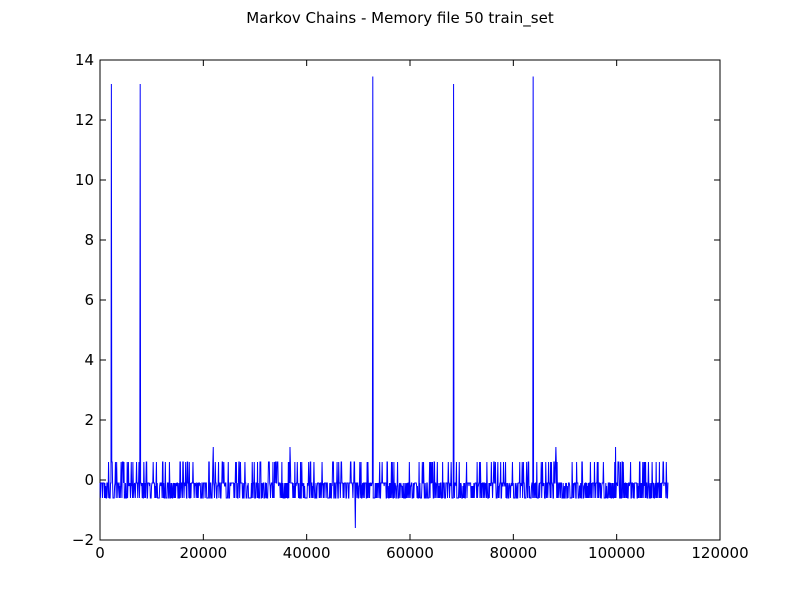 This screenshot has height=600, width=800. Describe the element at coordinates (719, 553) in the screenshot. I see `x-tick-label: 120000` at that location.